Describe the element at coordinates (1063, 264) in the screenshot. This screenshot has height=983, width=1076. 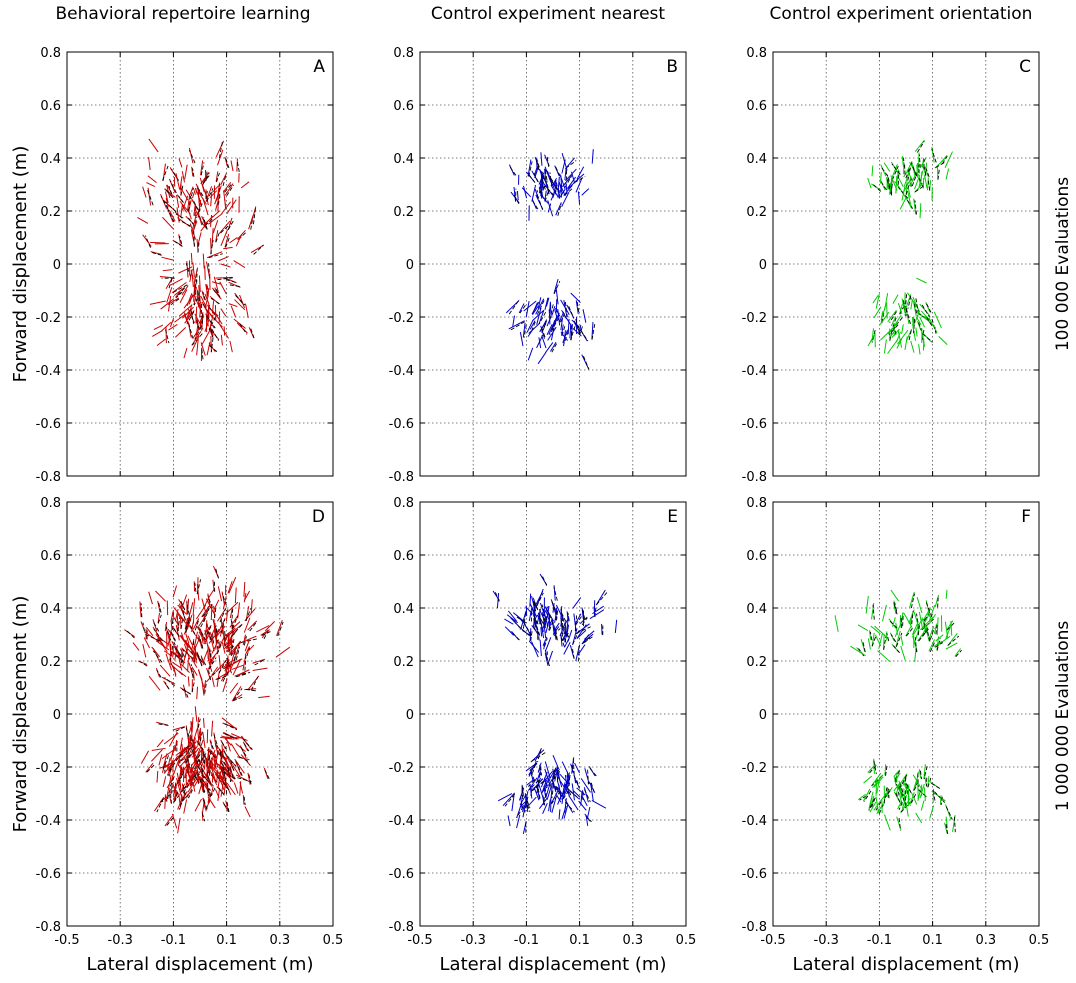
I see `row-label-100k-evaluations: 100 000 Evaluations` at that location.